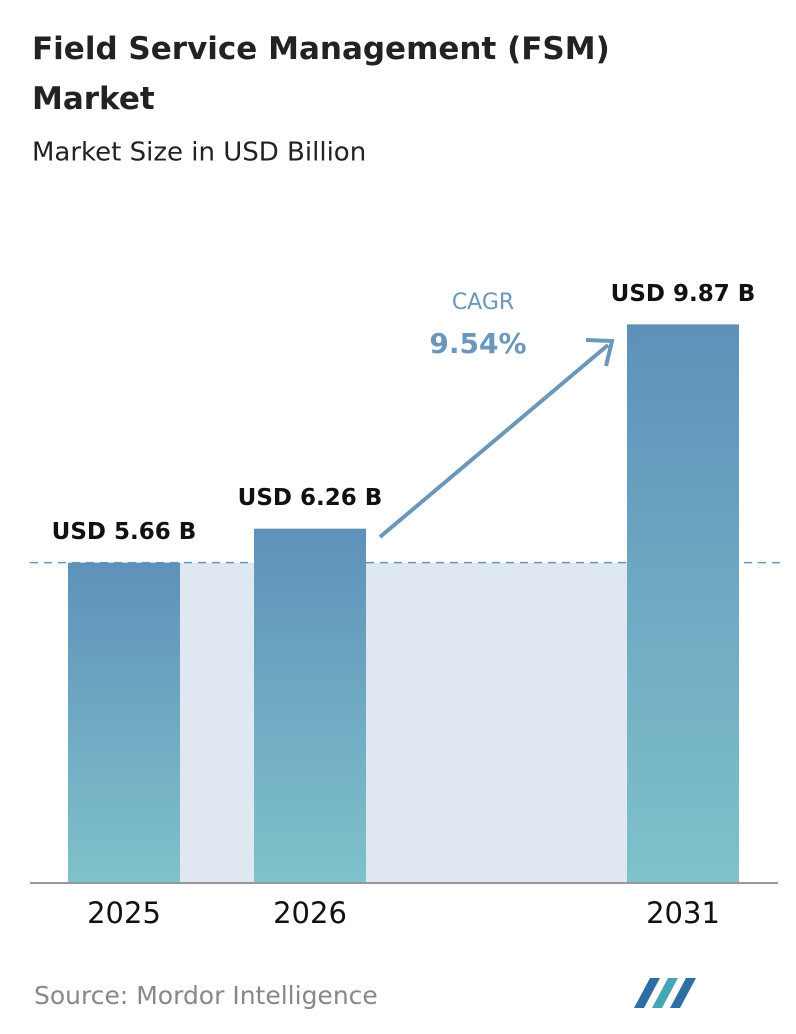  What do you see at coordinates (199, 153) in the screenshot?
I see `chart-subtitle: Market Size in USD Billion` at bounding box center [199, 153].